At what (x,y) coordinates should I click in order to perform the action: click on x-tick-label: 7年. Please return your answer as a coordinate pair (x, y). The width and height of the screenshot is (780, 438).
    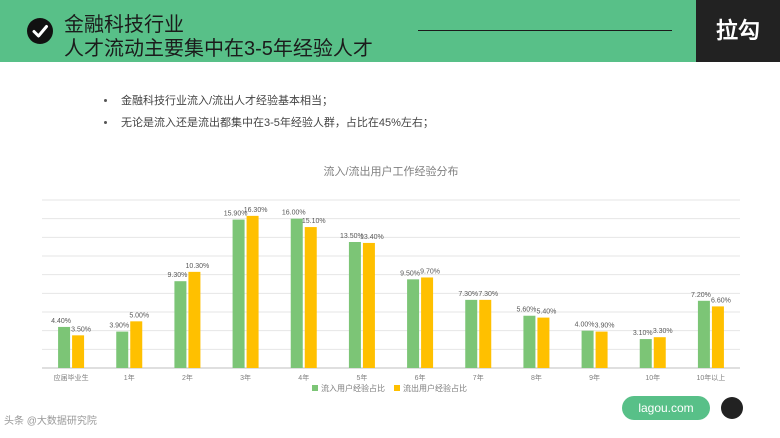
    Looking at the image, I should click on (478, 377).